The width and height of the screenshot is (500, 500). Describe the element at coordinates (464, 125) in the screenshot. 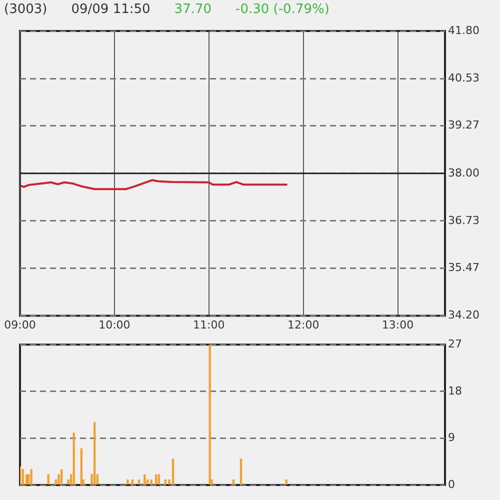

I see `y-tick-label: 39.27` at that location.